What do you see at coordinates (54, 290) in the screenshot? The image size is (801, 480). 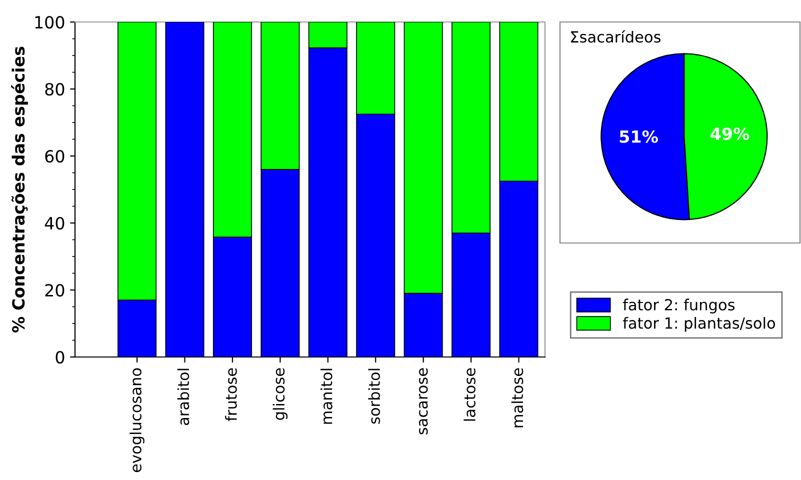 I see `y-tick-label: 20` at bounding box center [54, 290].